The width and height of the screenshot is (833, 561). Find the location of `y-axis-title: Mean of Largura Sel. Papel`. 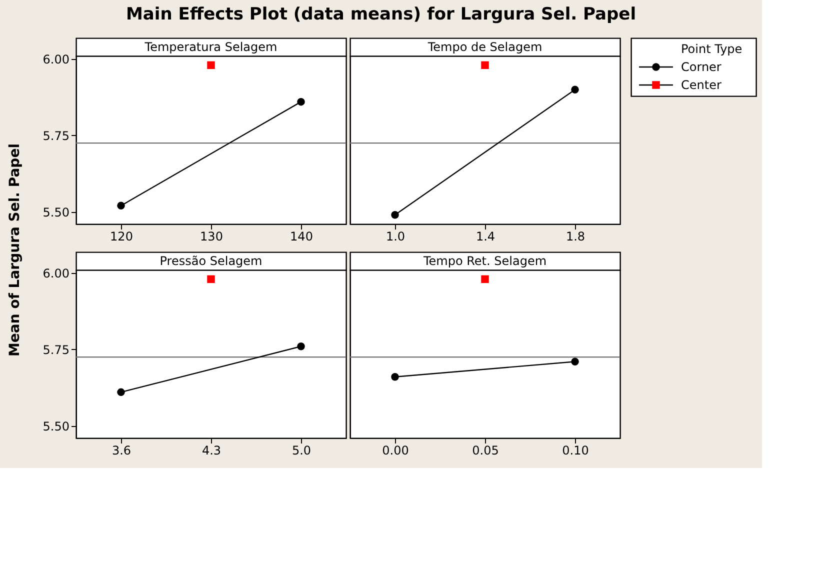

y-axis-title: Mean of Largura Sel. Papel is located at coordinates (15, 250).